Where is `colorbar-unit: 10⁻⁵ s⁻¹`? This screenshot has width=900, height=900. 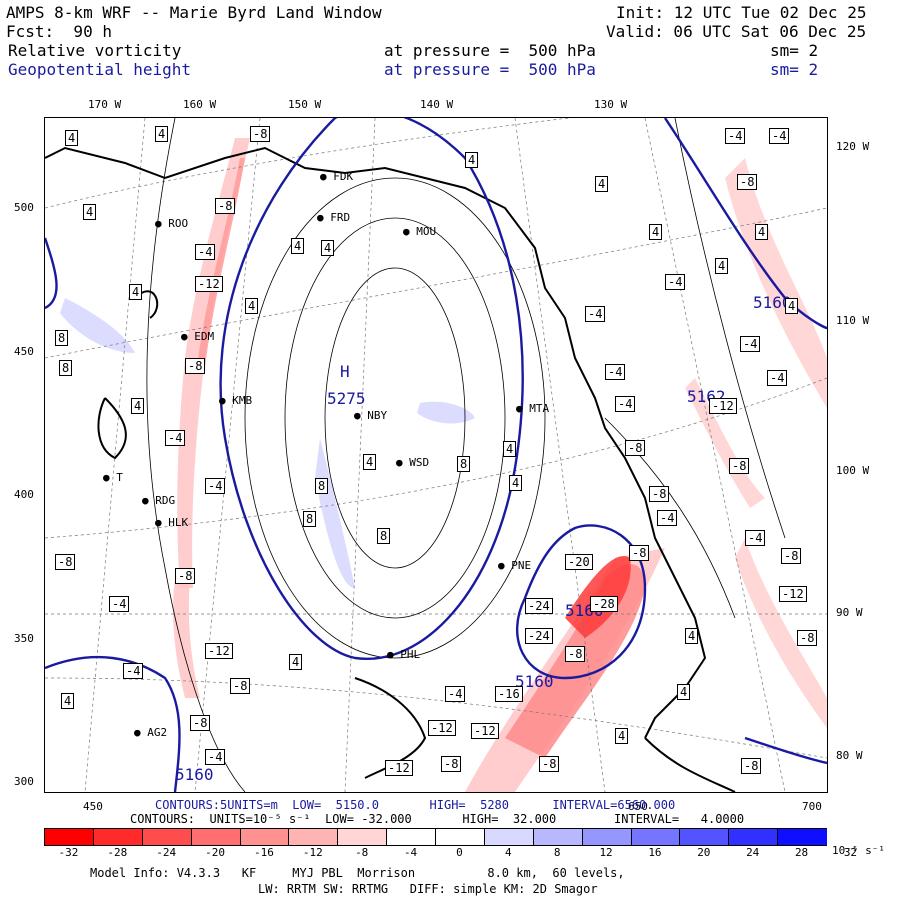 colorbar-unit: 10⁻⁵ s⁻¹ is located at coordinates (858, 850).